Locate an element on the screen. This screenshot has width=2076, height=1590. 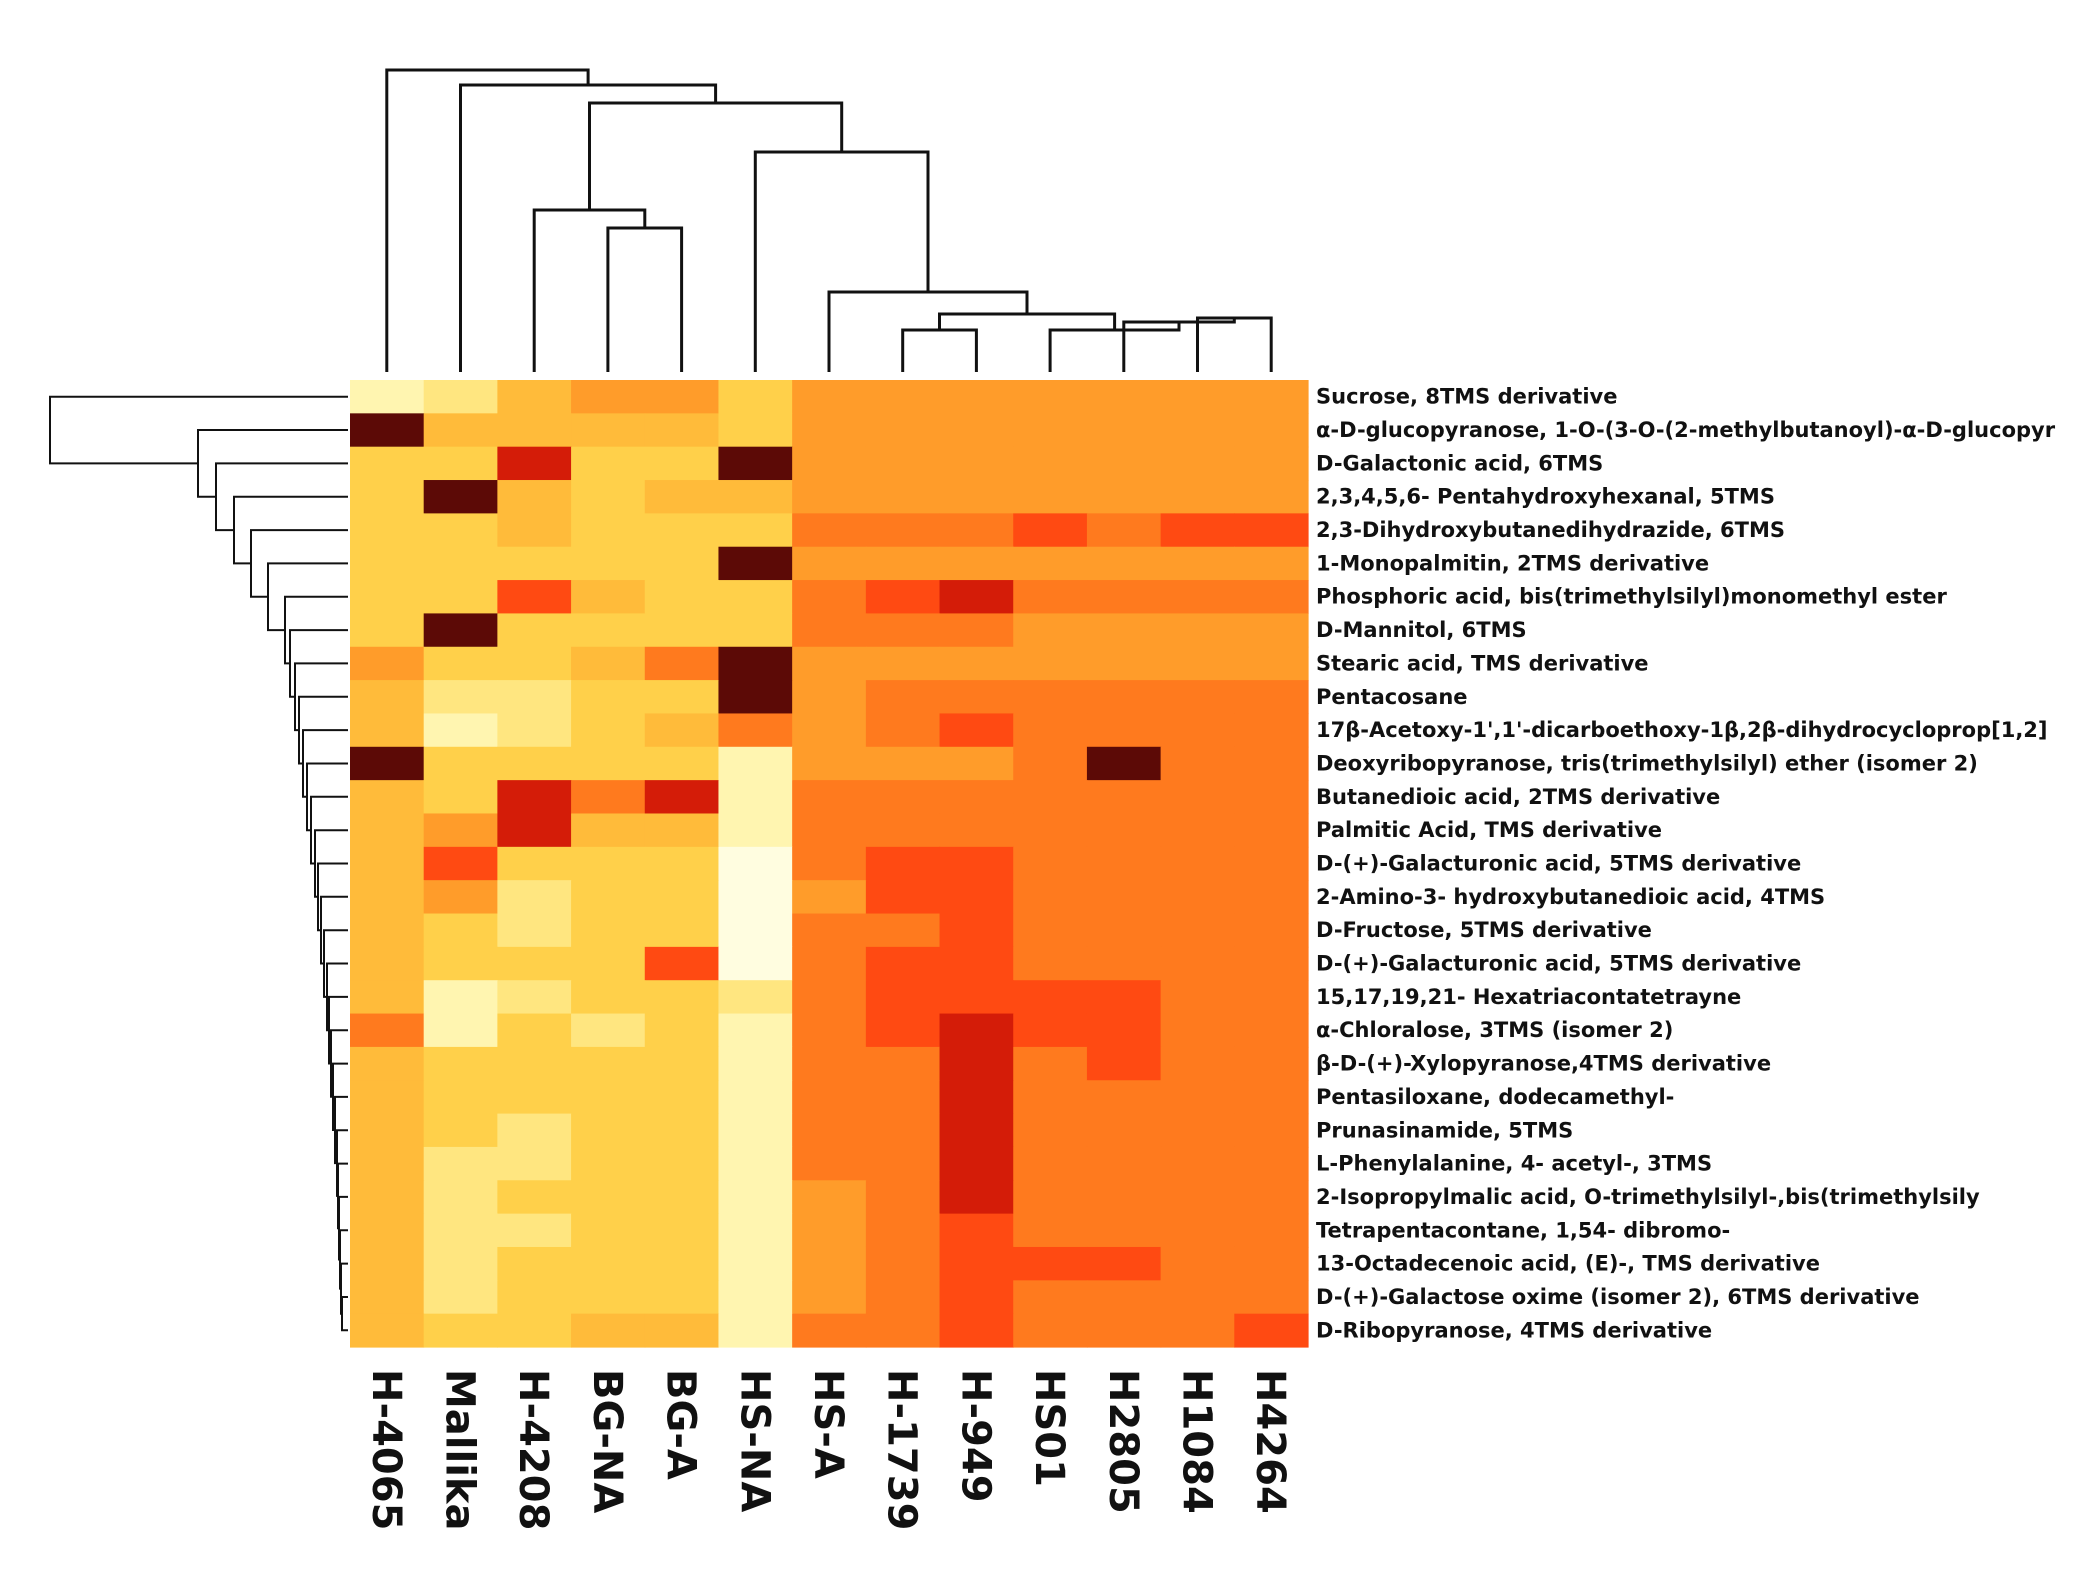
dendrogram-branch is located at coordinates (589, 290).